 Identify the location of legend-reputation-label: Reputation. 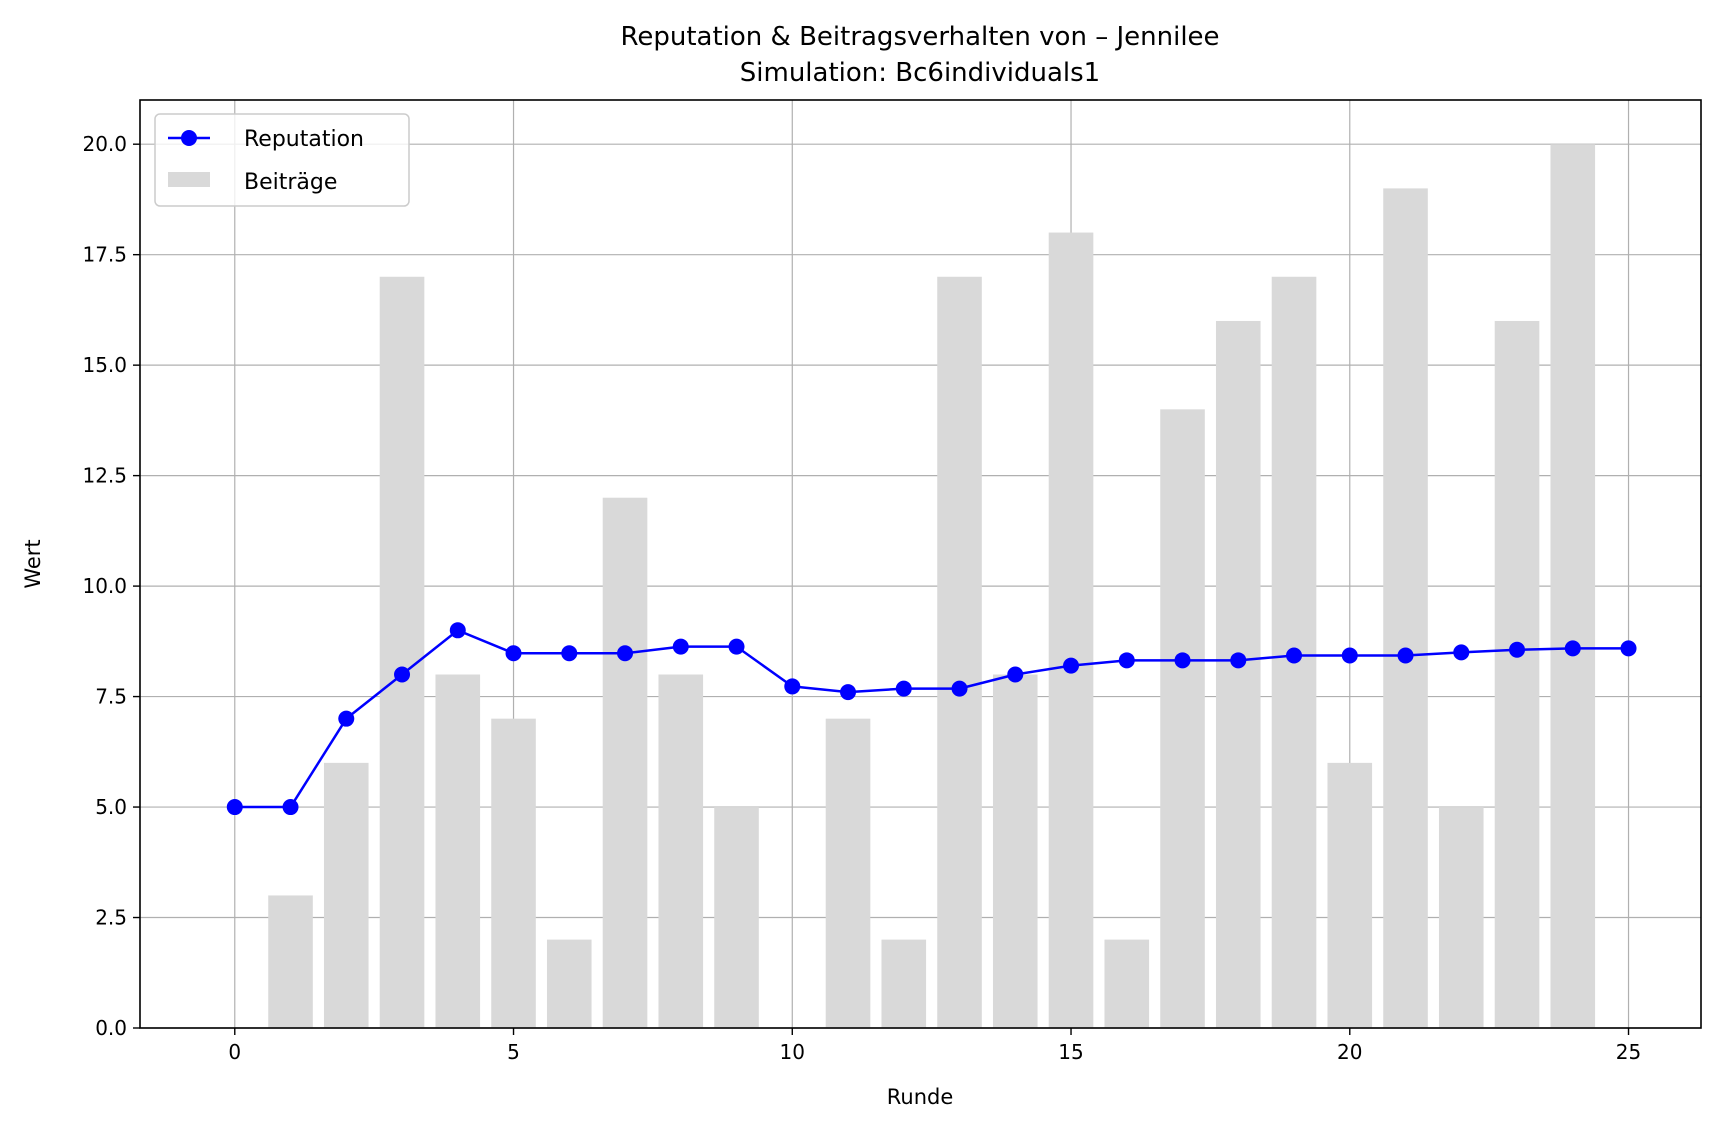
(304, 139).